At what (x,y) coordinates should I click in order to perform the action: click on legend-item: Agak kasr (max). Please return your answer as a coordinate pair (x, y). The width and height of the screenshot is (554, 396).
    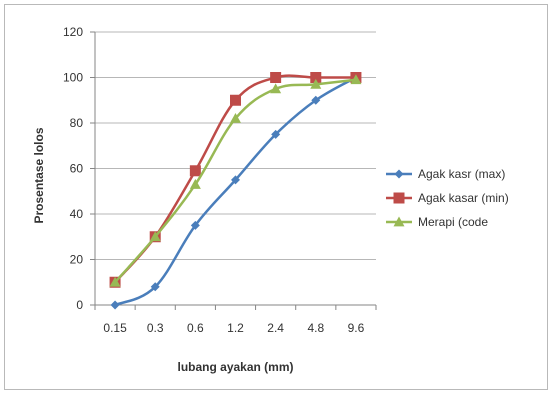
    Looking at the image, I should click on (445, 174).